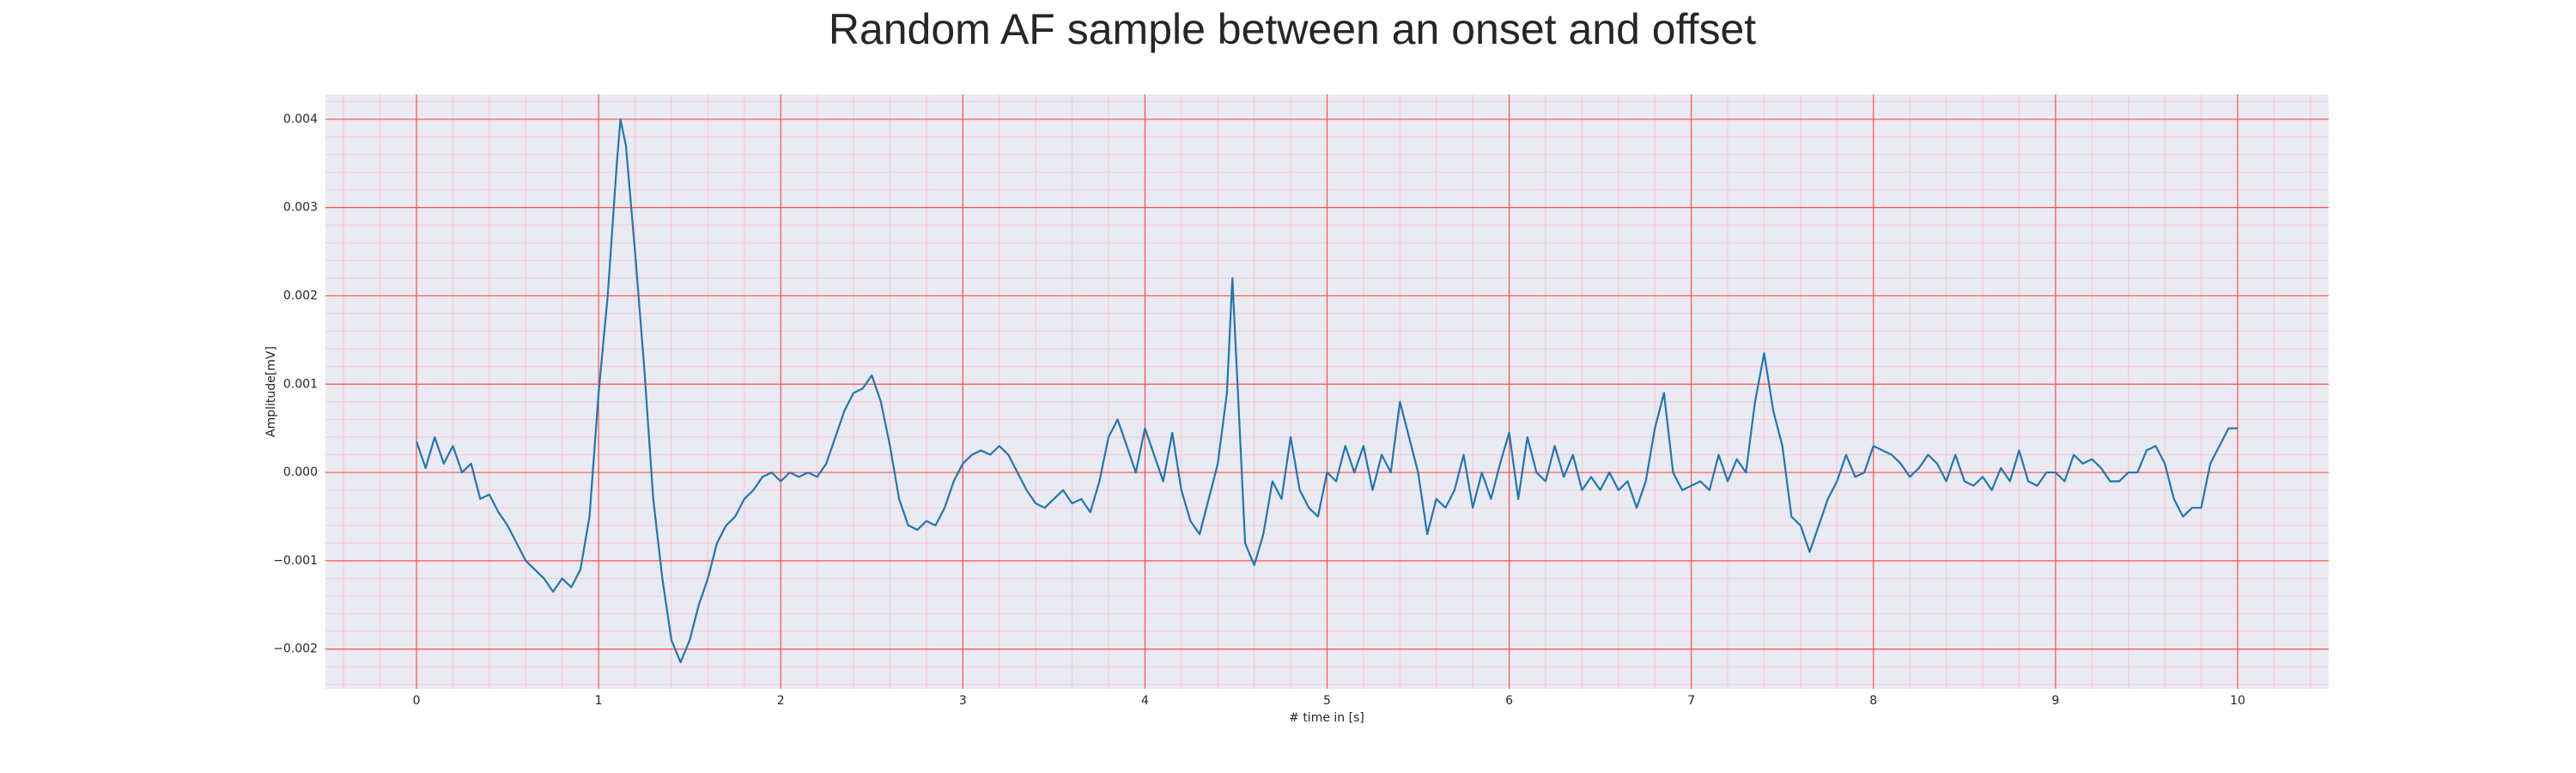 The height and width of the screenshot is (773, 2576). Describe the element at coordinates (1145, 701) in the screenshot. I see `x-tick-label: 4` at that location.